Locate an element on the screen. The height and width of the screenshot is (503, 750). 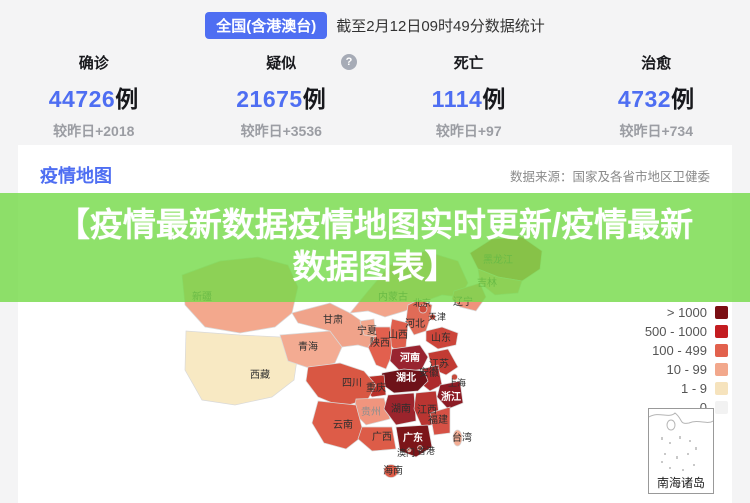
stat-confirmed: 确诊 44726例 较昨日+2018 is located at coordinates (94, 96).